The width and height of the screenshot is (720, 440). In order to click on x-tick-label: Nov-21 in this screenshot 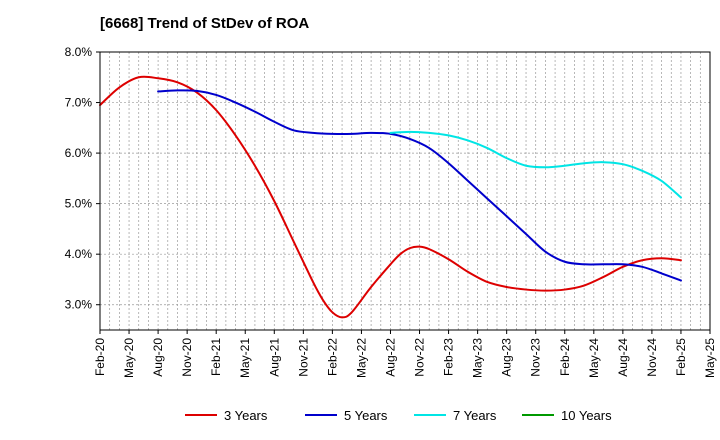, I will do `click(303, 357)`.